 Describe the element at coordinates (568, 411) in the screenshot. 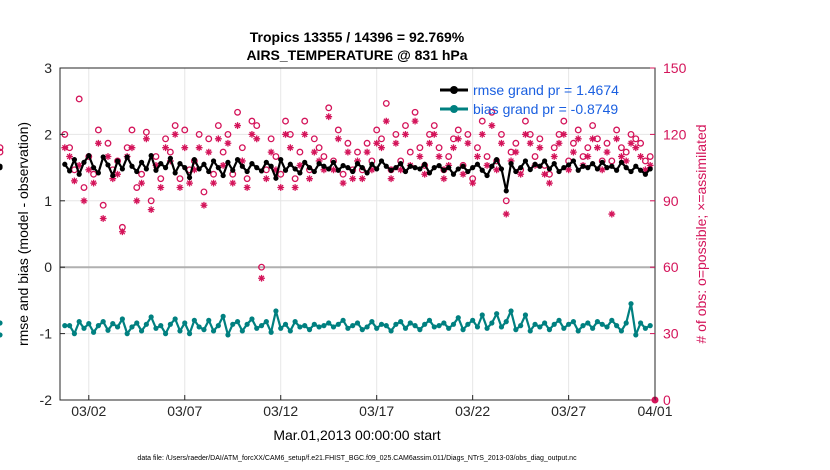

I see `x-tick-label: 03/27` at that location.